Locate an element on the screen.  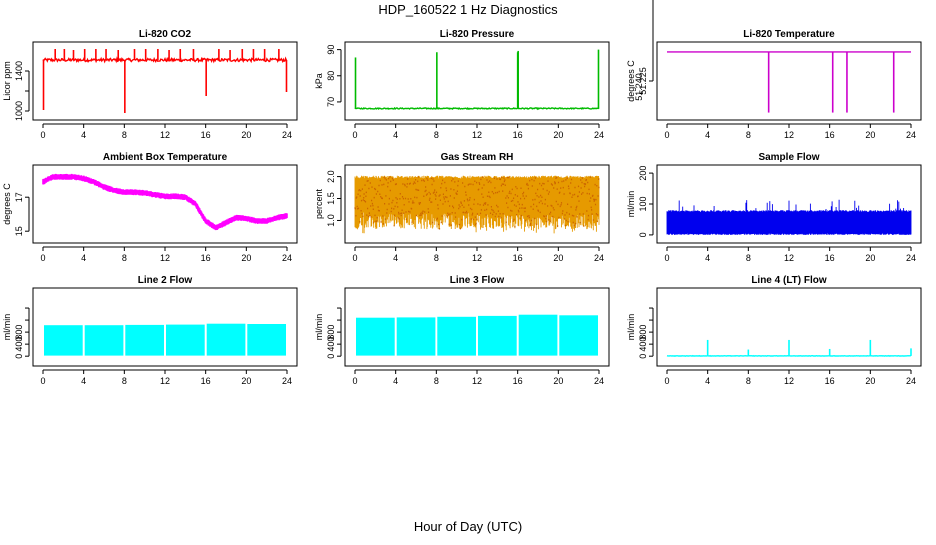
y-tick-label: 51.240 is located at coordinates (639, 87).